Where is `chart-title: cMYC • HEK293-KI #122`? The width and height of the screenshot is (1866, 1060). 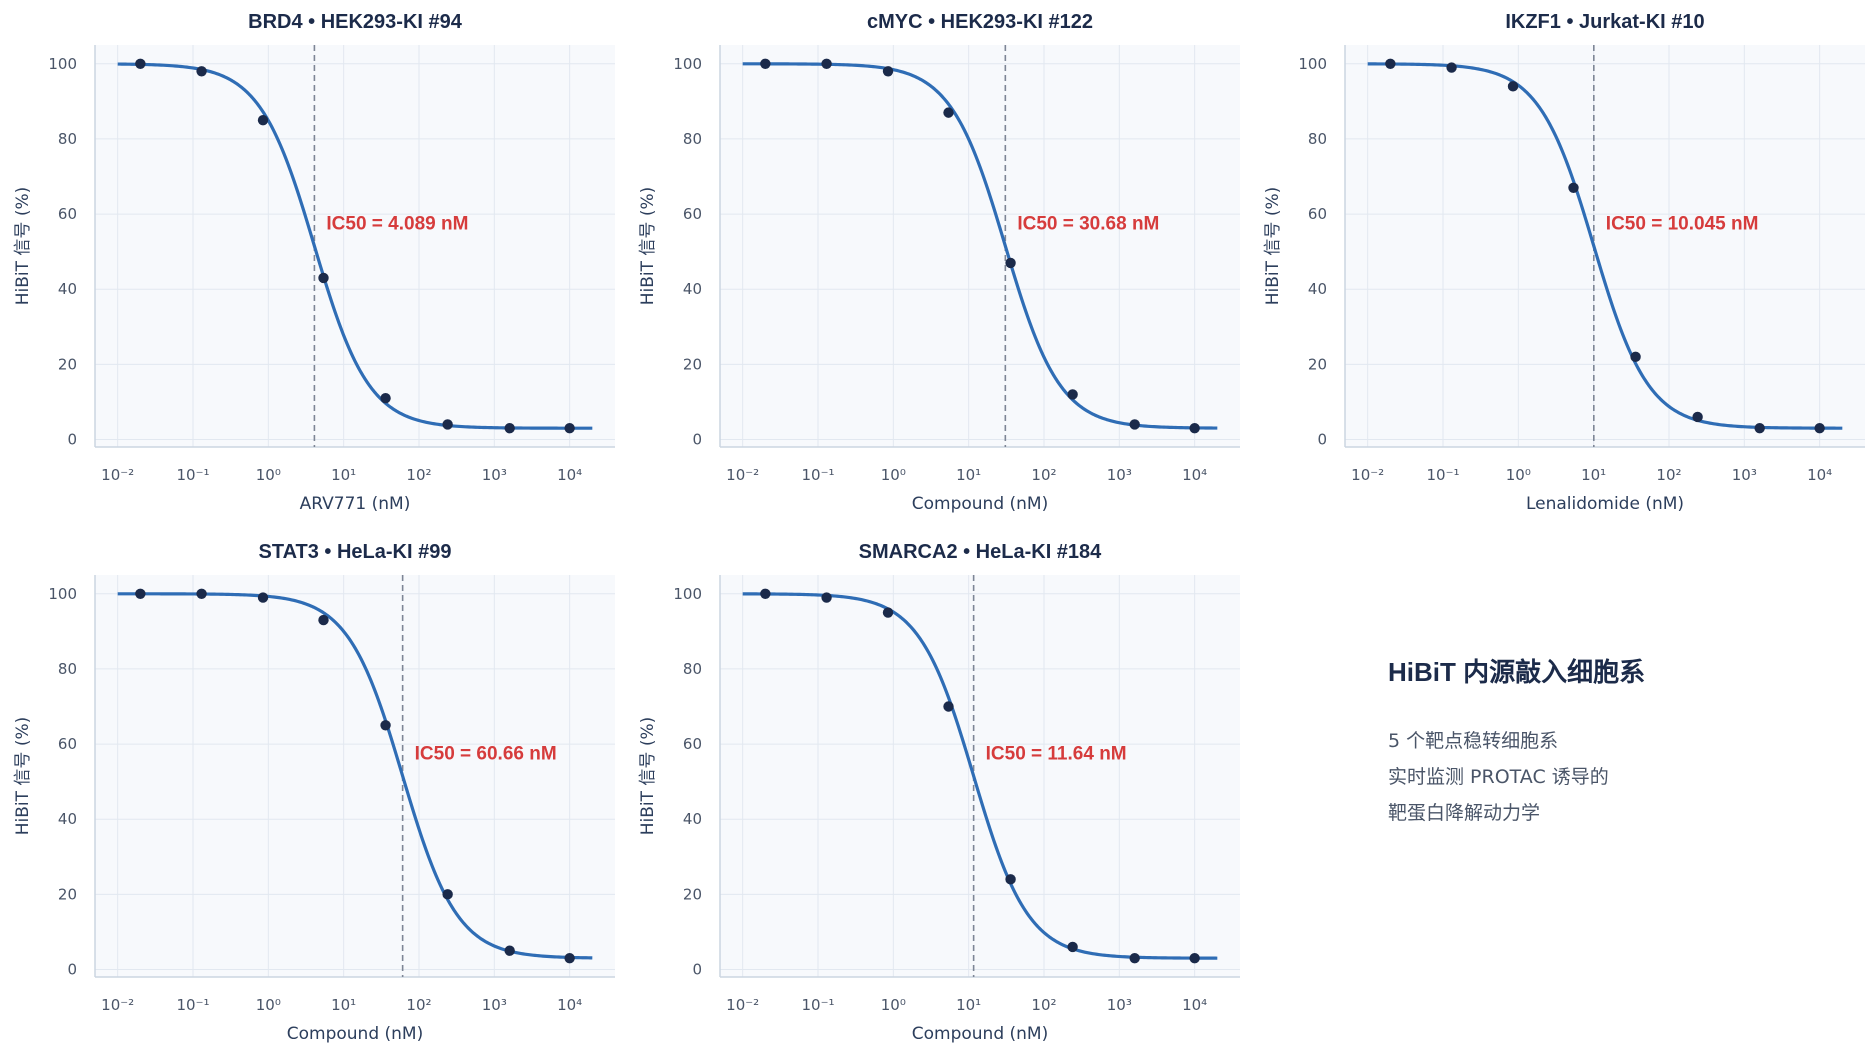 chart-title: cMYC • HEK293-KI #122 is located at coordinates (980, 22).